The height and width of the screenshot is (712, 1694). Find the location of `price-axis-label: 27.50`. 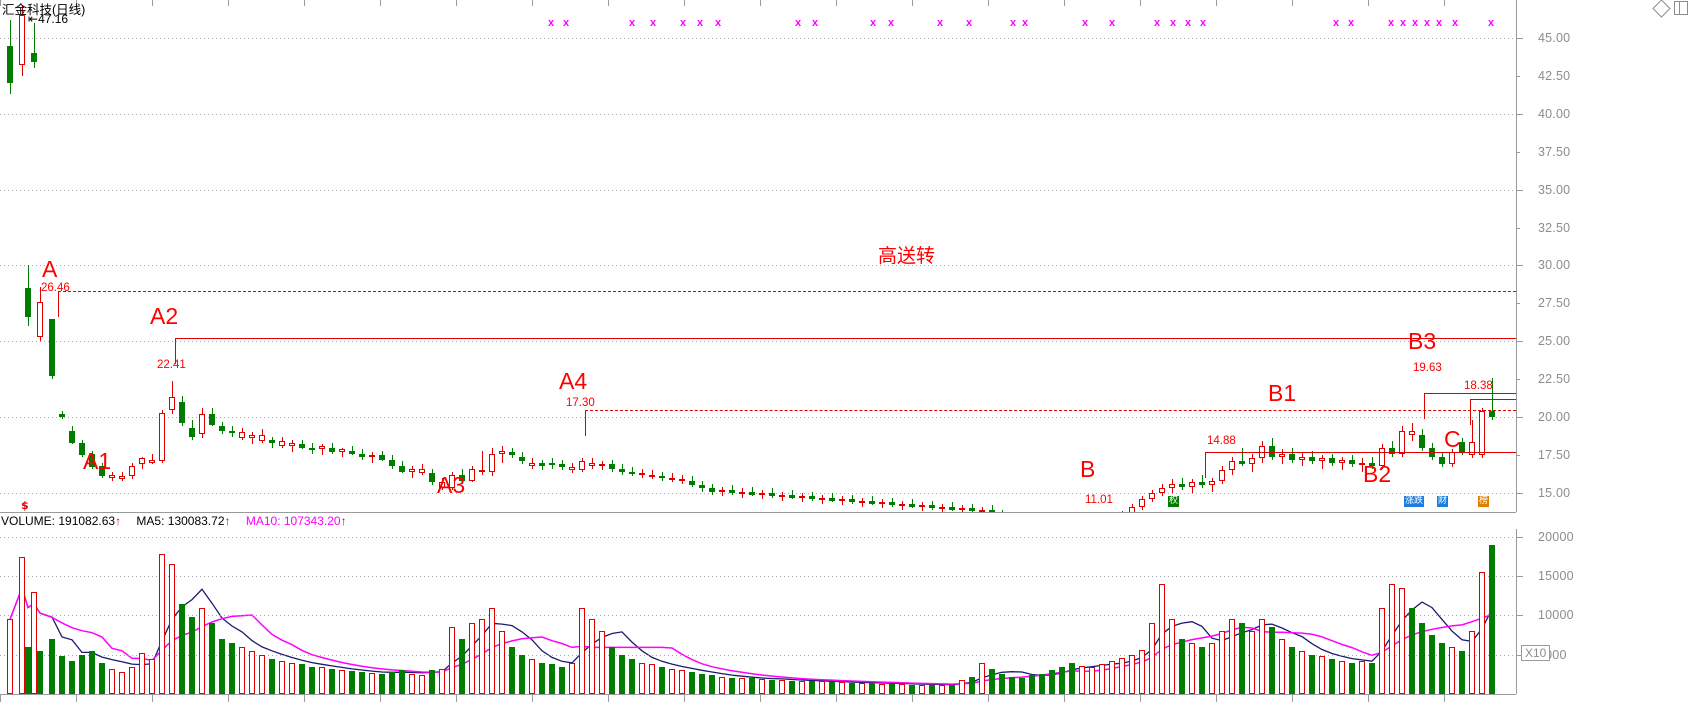

price-axis-label: 27.50 is located at coordinates (1554, 303).